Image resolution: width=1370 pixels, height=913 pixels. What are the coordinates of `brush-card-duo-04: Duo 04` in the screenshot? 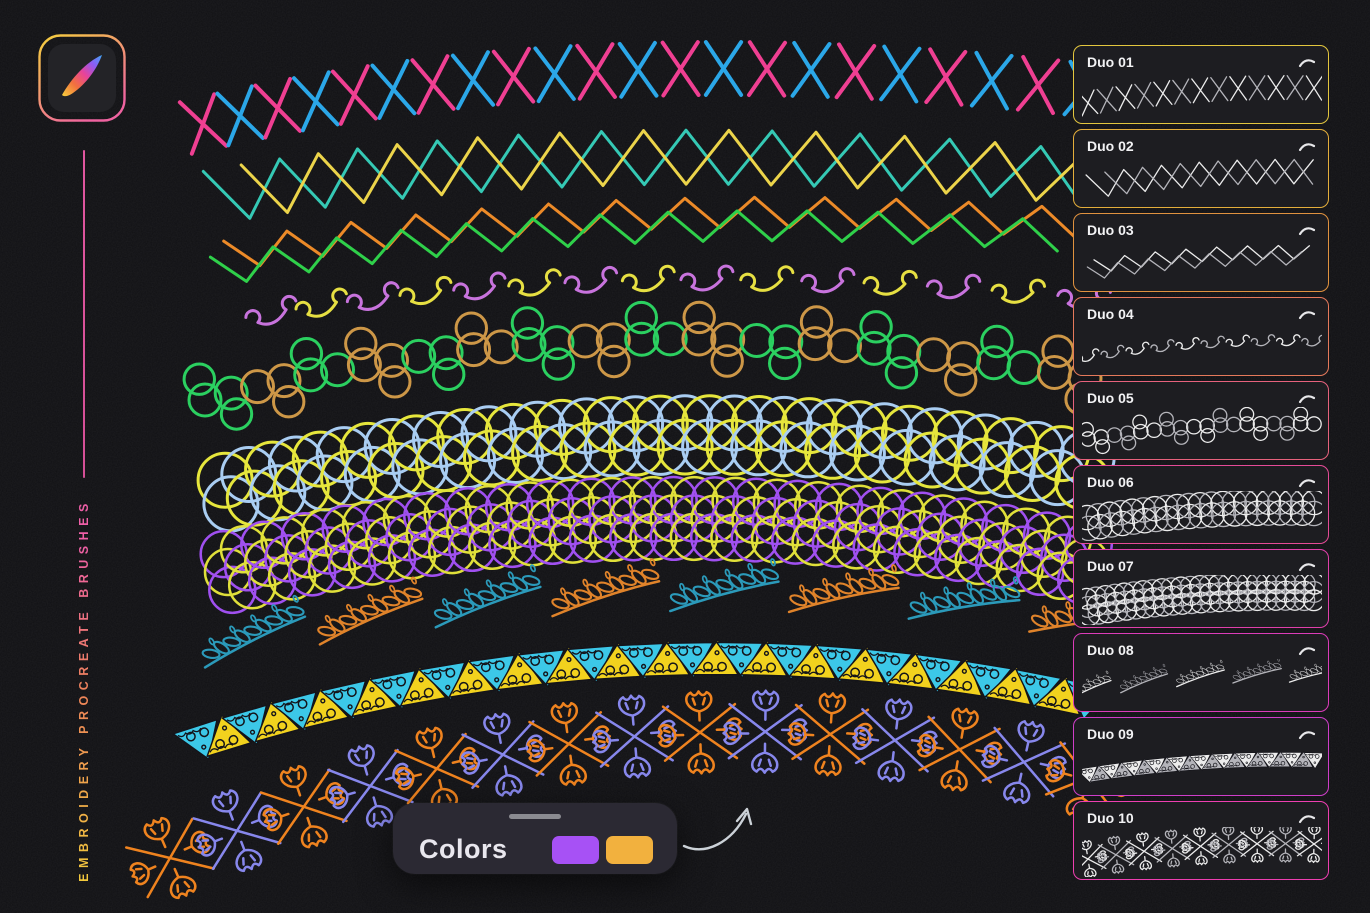 It's located at (1201, 336).